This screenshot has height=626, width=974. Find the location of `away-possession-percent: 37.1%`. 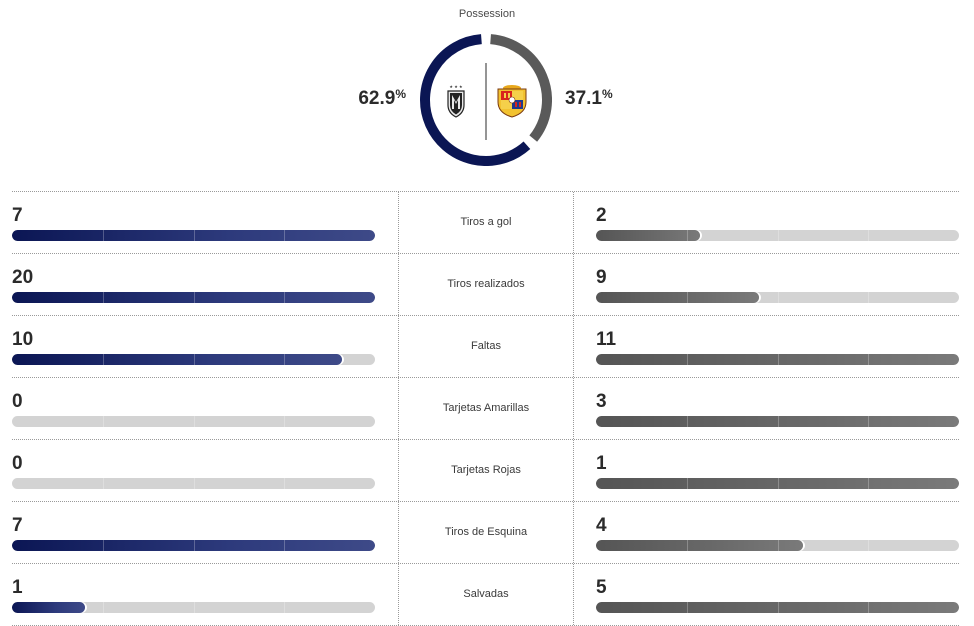

away-possession-percent: 37.1% is located at coordinates (589, 98).